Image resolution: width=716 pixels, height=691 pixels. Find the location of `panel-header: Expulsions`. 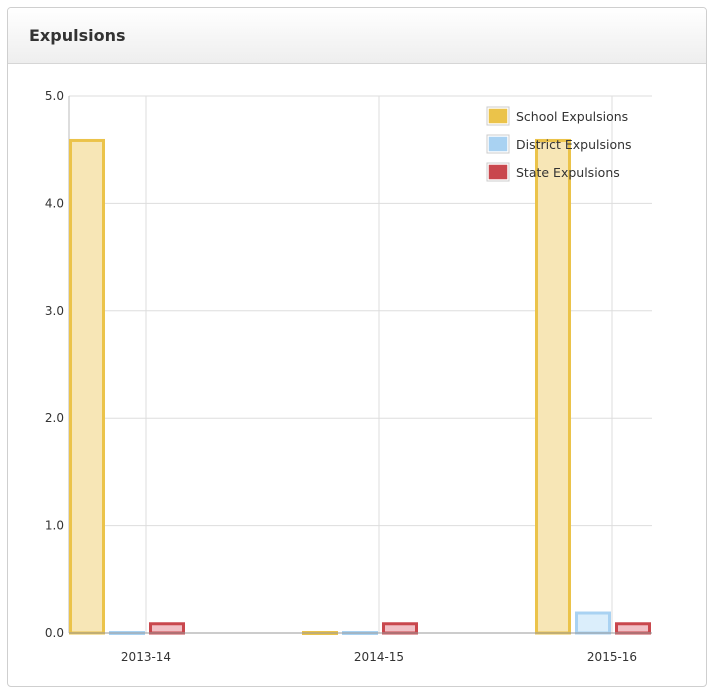

panel-header: Expulsions is located at coordinates (357, 36).